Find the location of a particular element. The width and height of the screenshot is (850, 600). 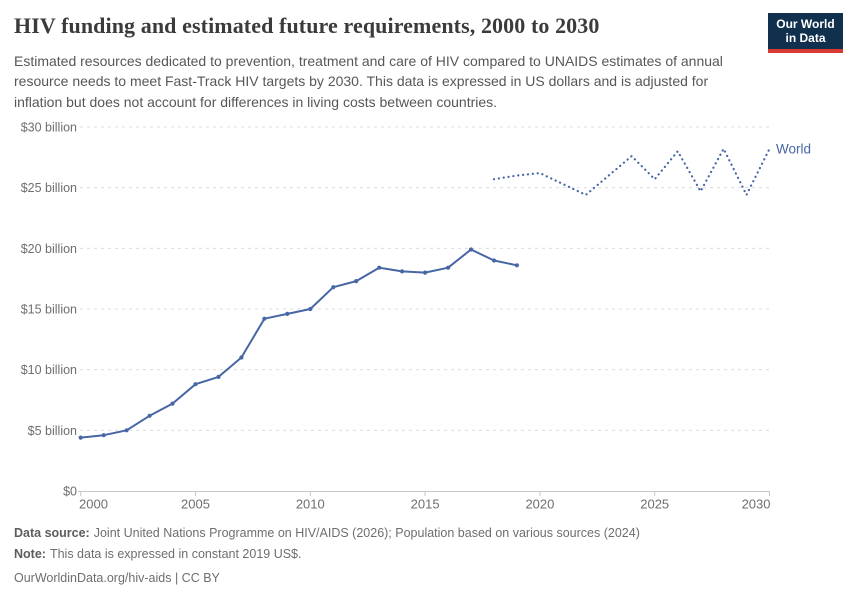

y-axis-tick-label: $20 billion is located at coordinates (49, 249).